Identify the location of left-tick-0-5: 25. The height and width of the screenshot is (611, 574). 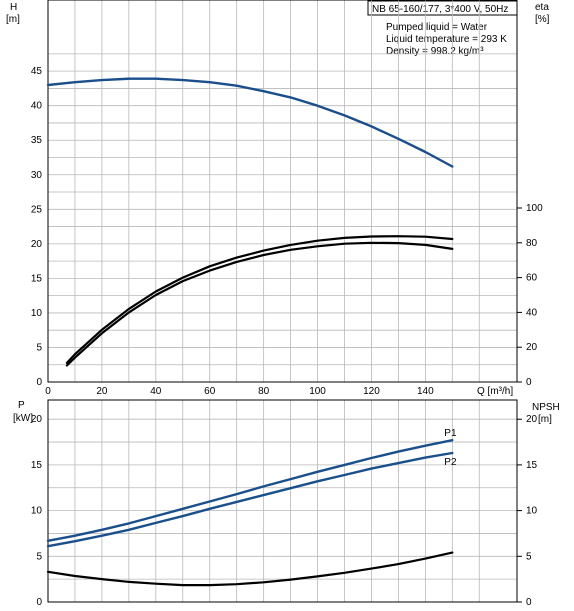
(37, 209).